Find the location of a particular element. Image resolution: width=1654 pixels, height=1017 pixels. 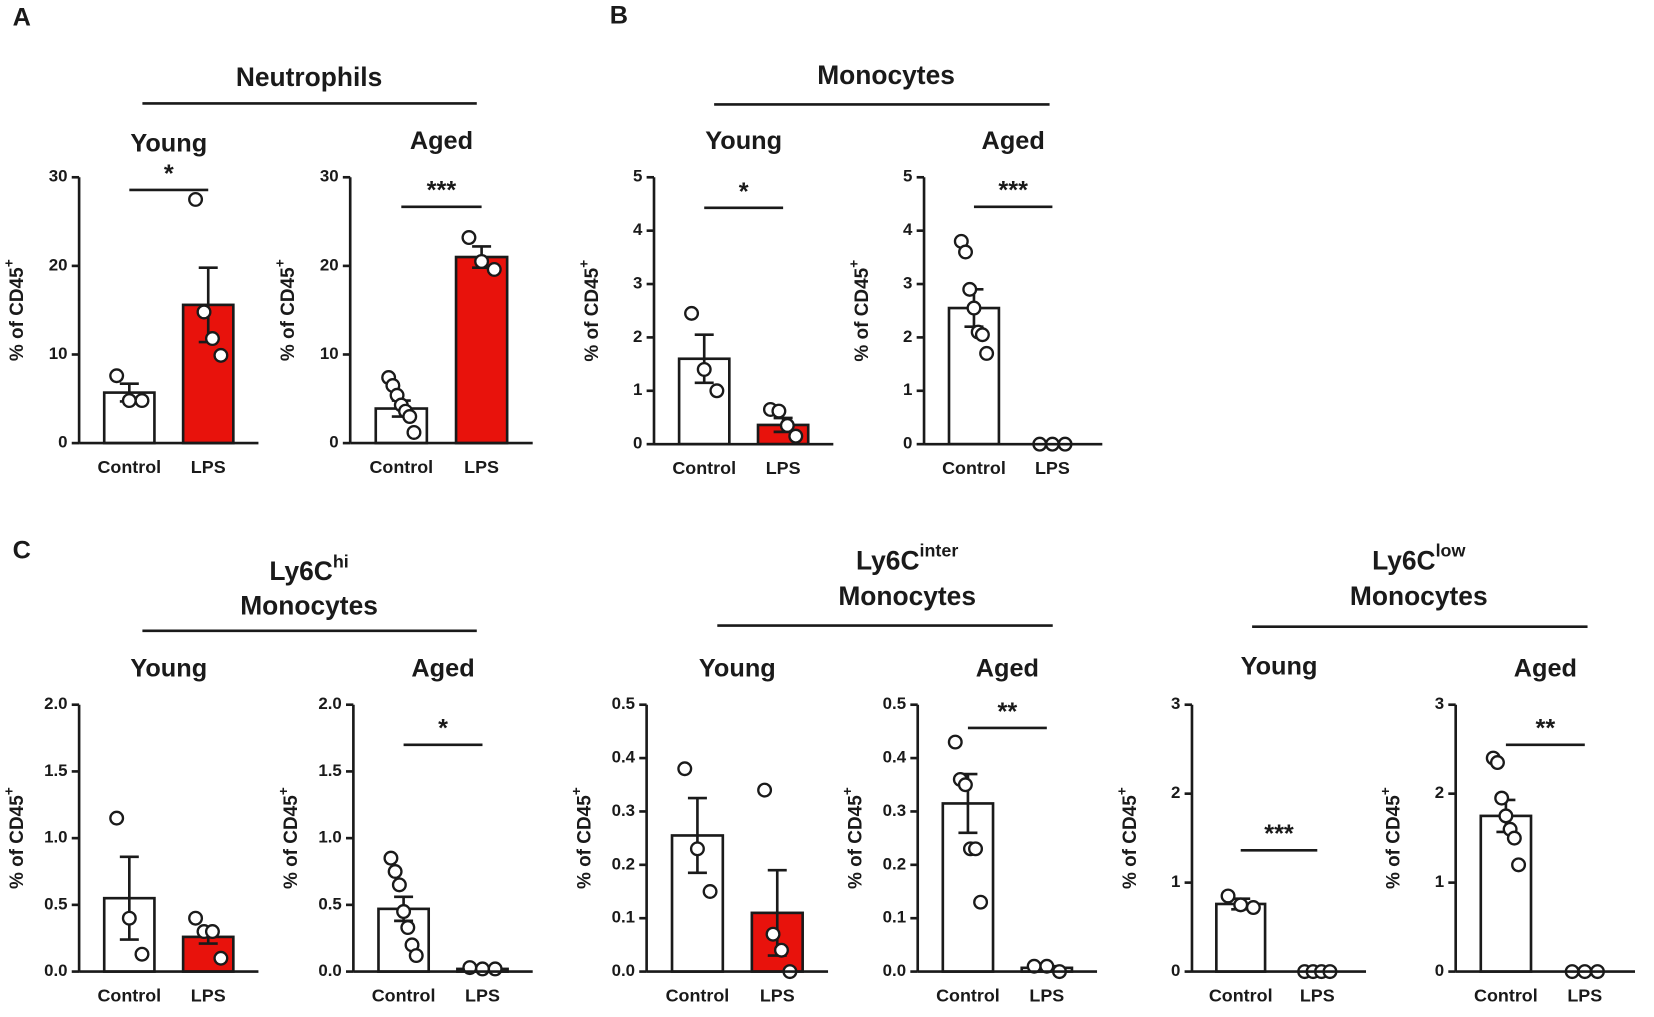

y-tick-label: 30 is located at coordinates (329, 176).